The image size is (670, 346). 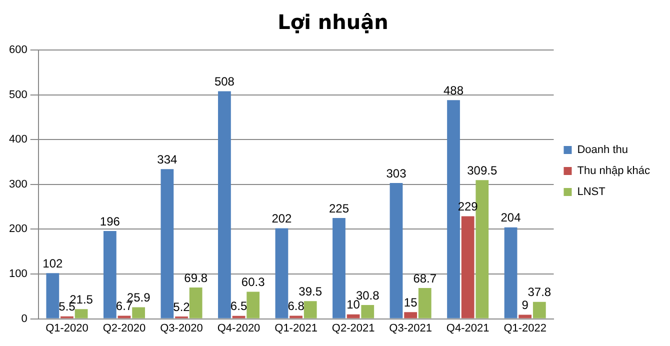 I want to click on data-label: 309.5, so click(x=482, y=170).